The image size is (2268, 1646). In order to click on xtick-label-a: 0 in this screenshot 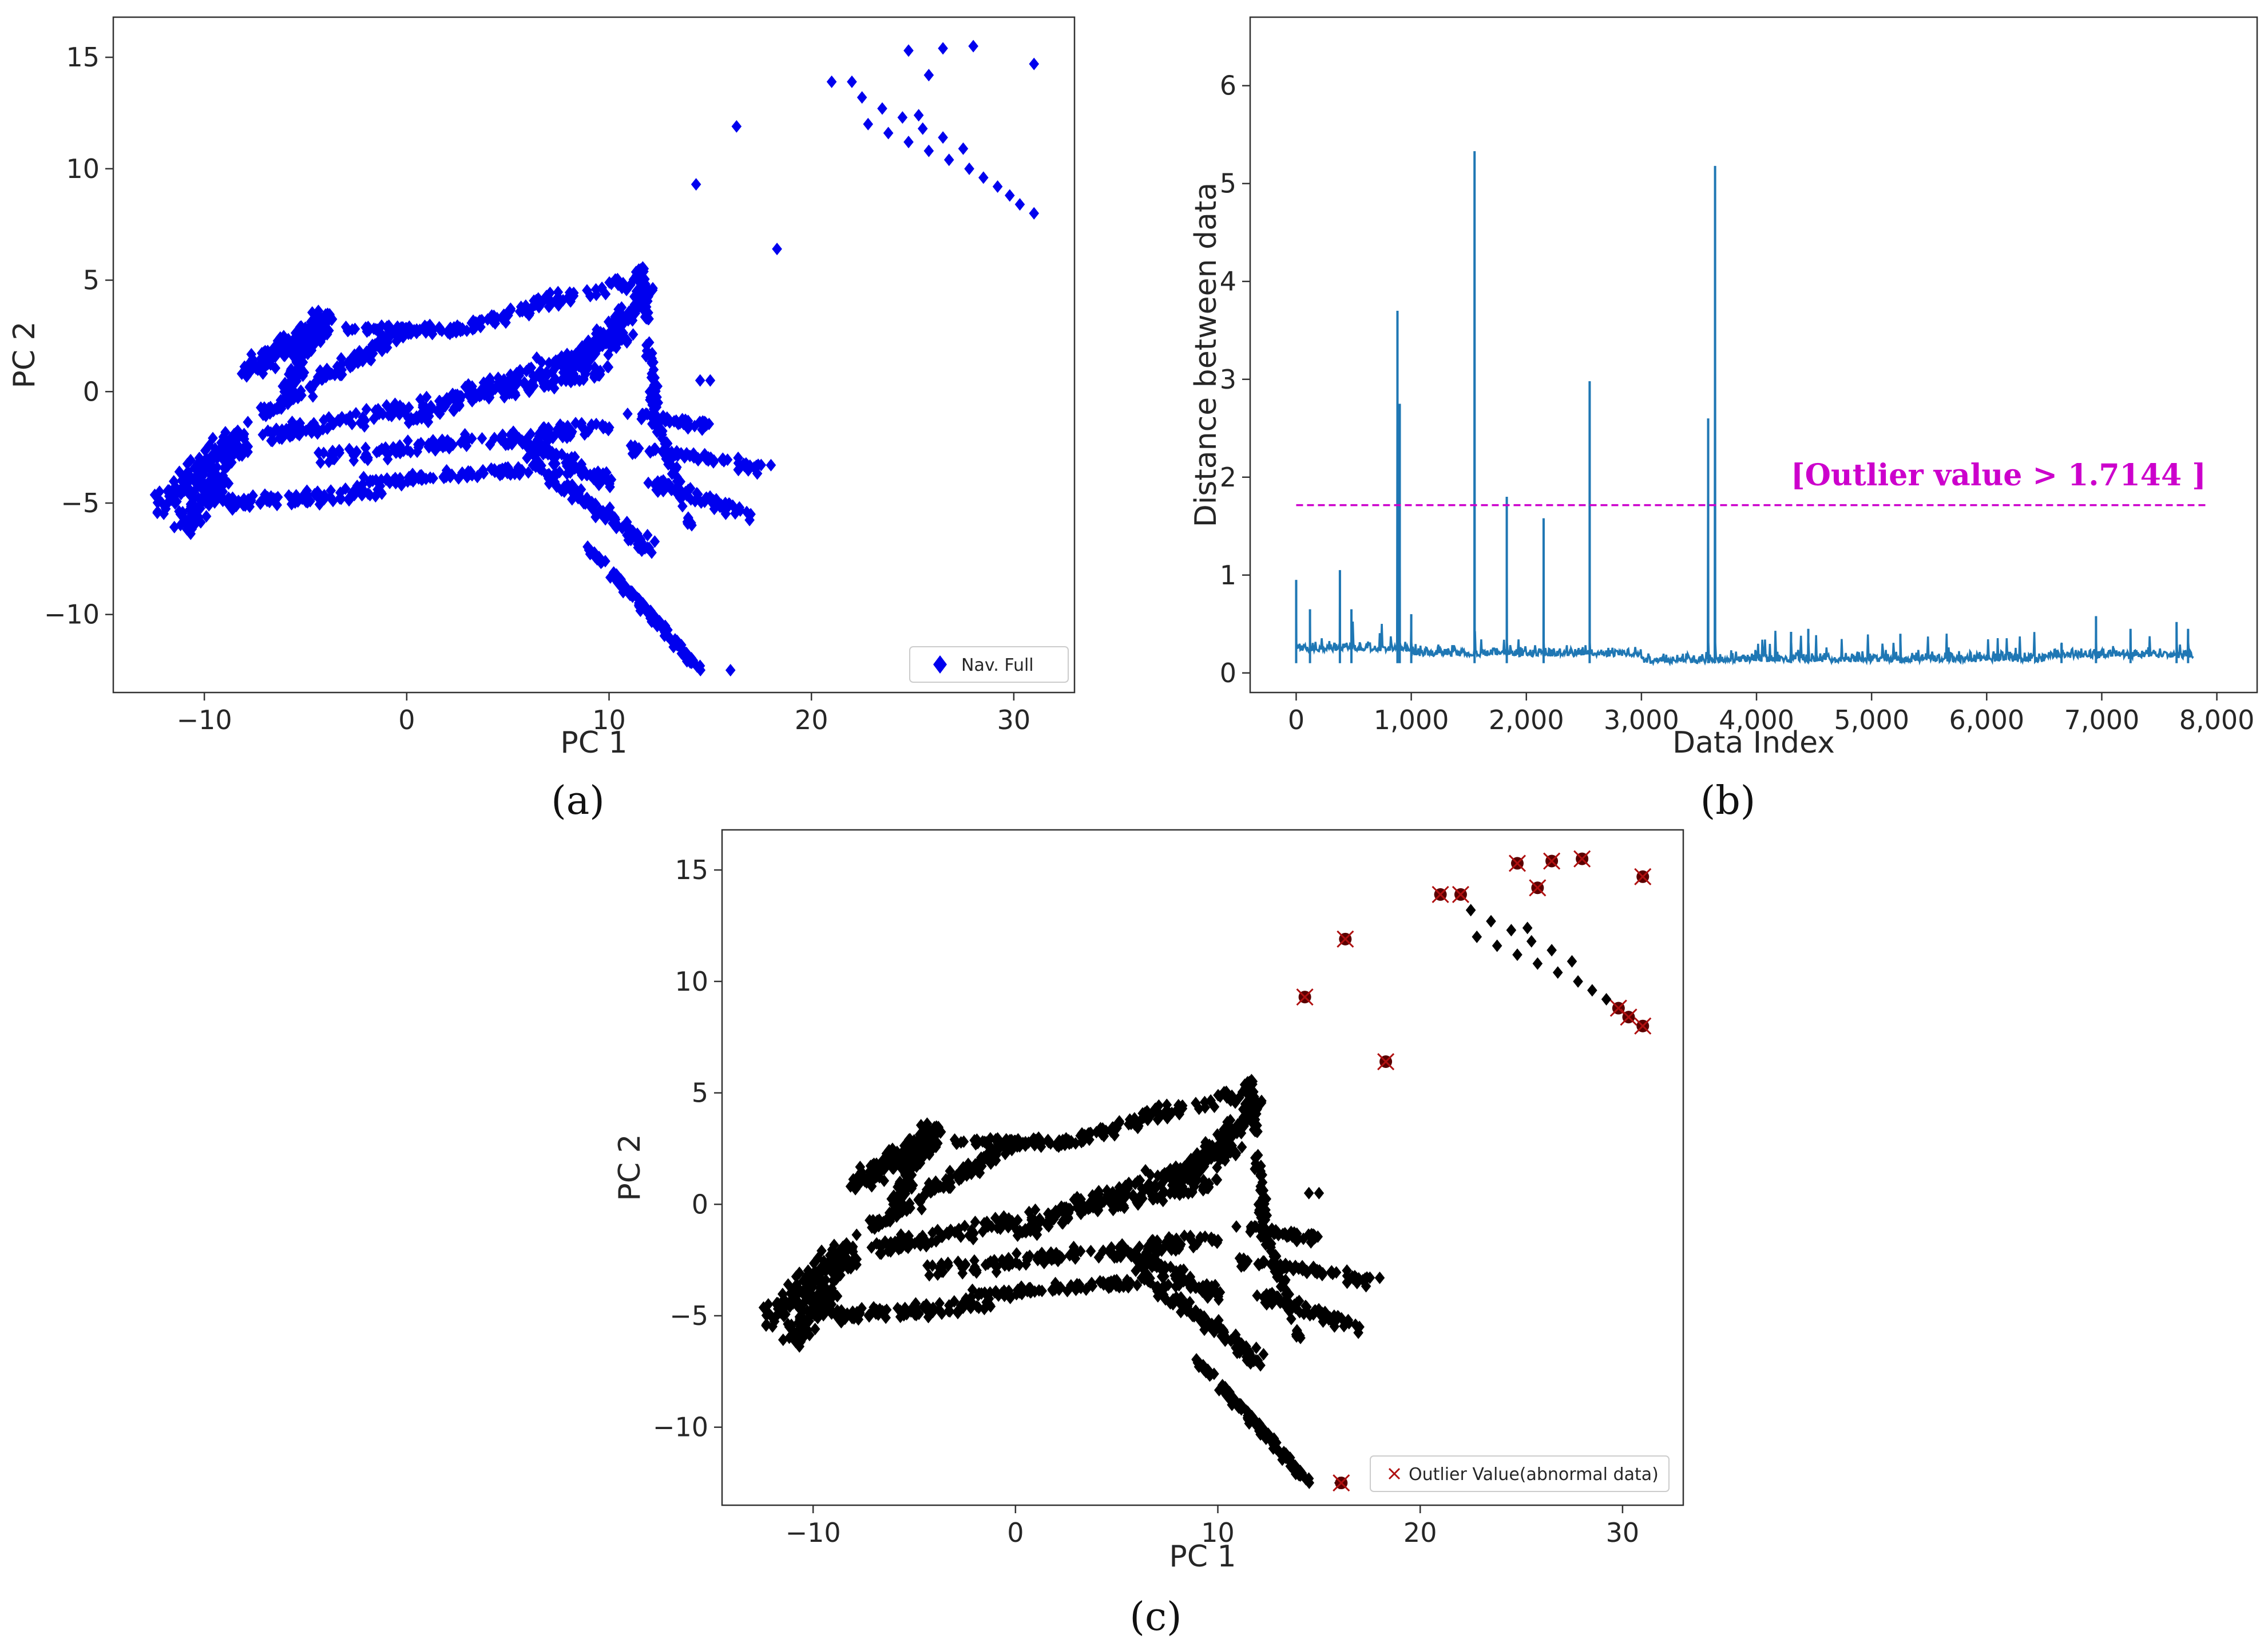, I will do `click(406, 720)`.